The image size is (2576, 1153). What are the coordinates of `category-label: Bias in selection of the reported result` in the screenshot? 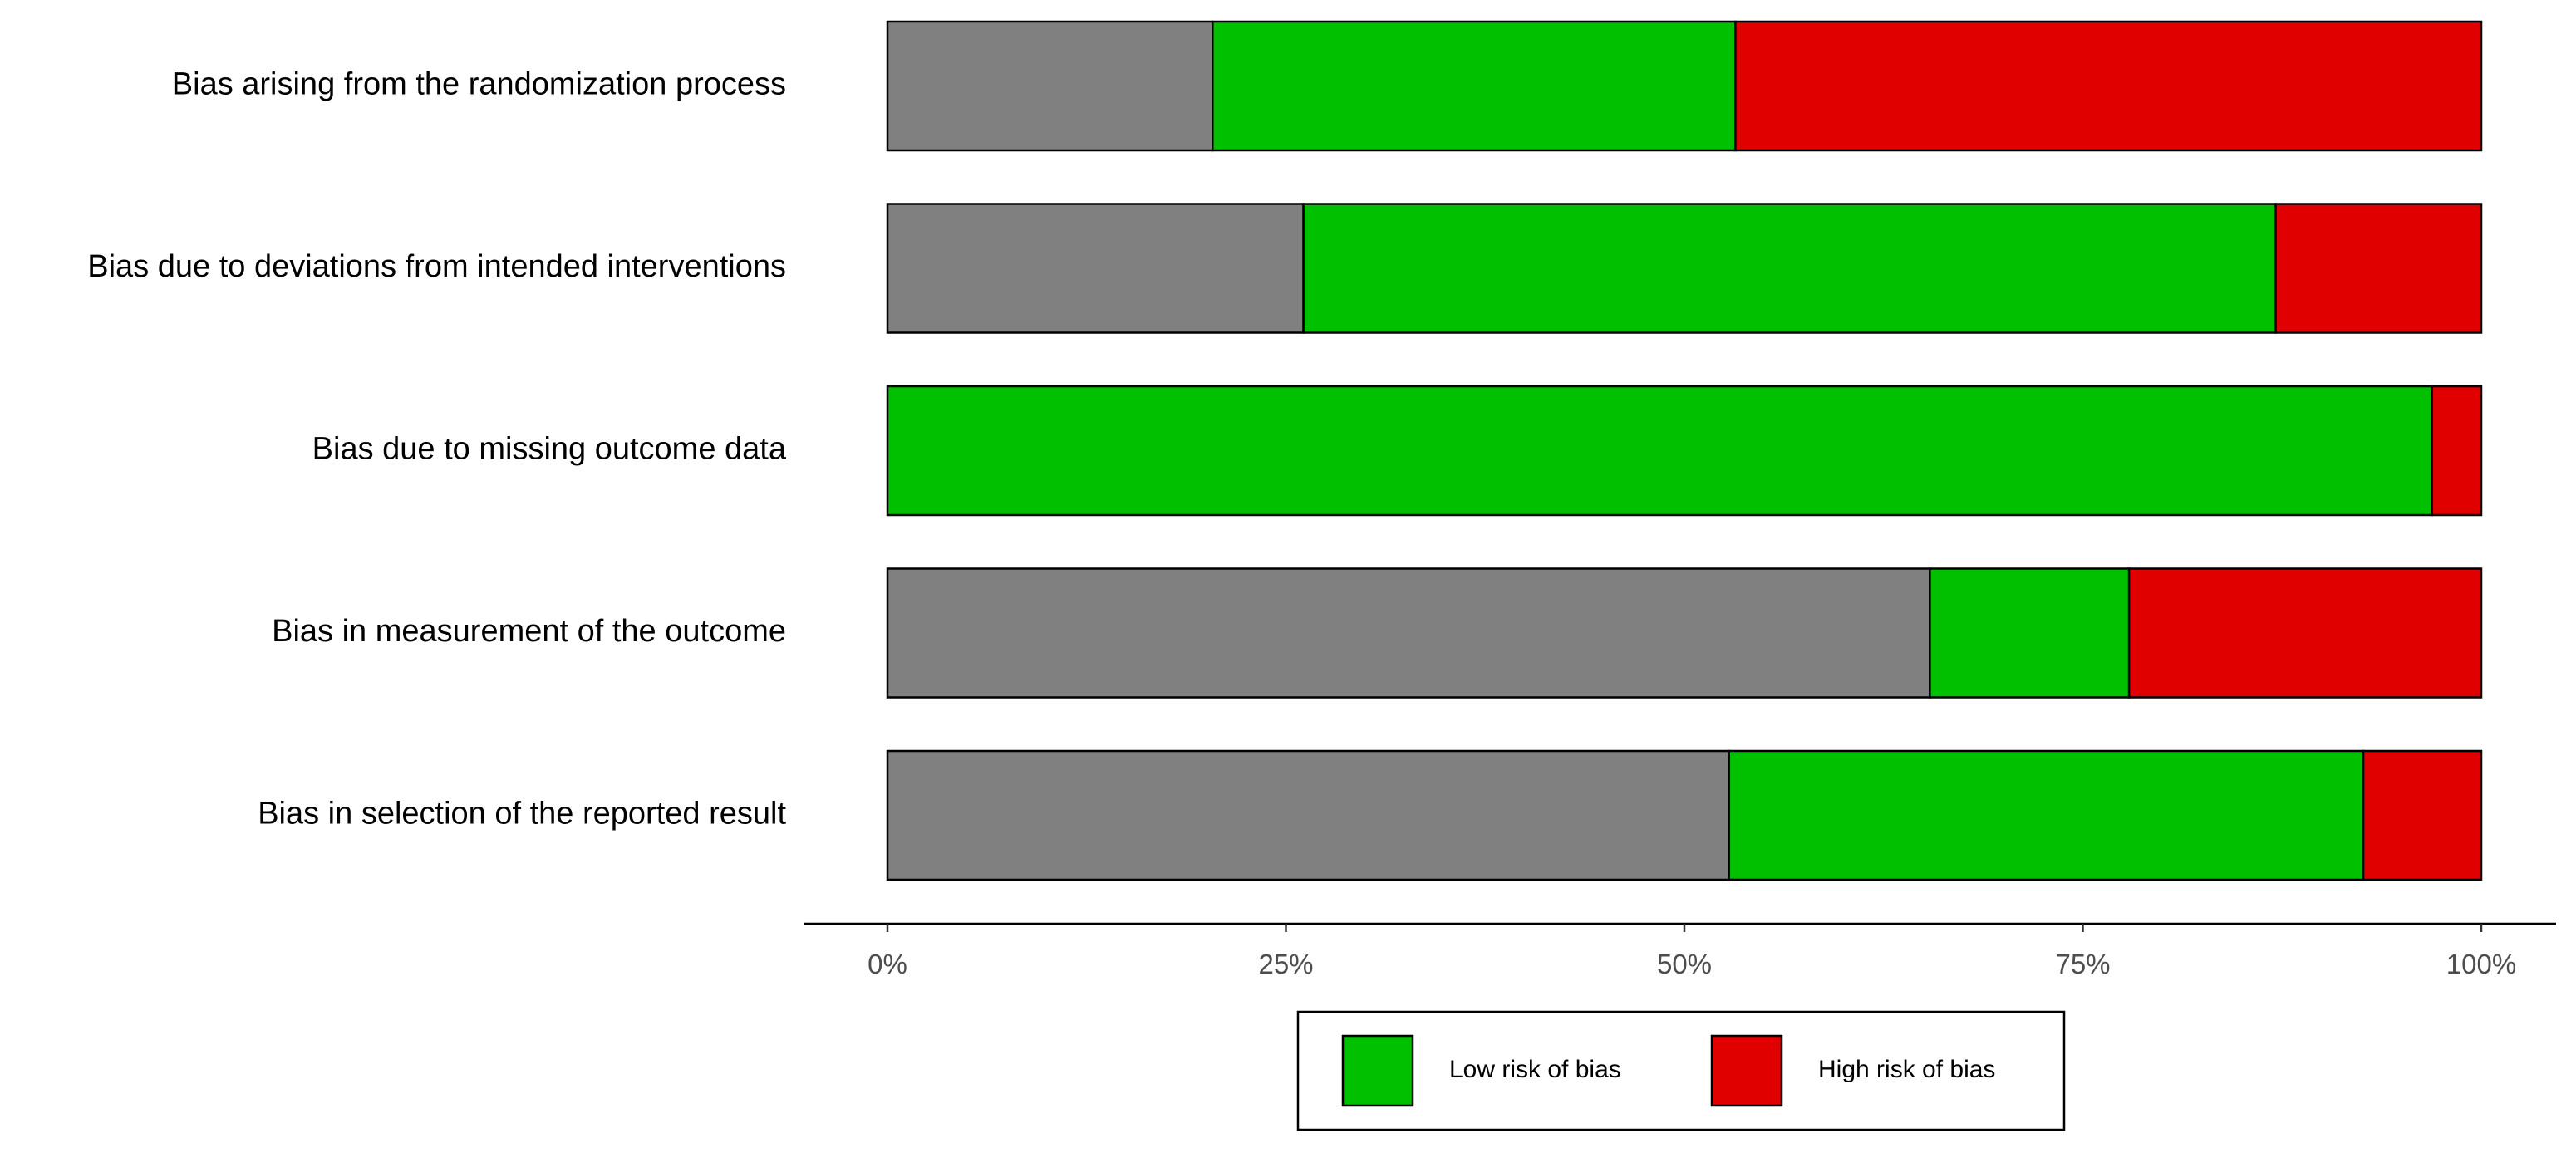 It's located at (522, 814).